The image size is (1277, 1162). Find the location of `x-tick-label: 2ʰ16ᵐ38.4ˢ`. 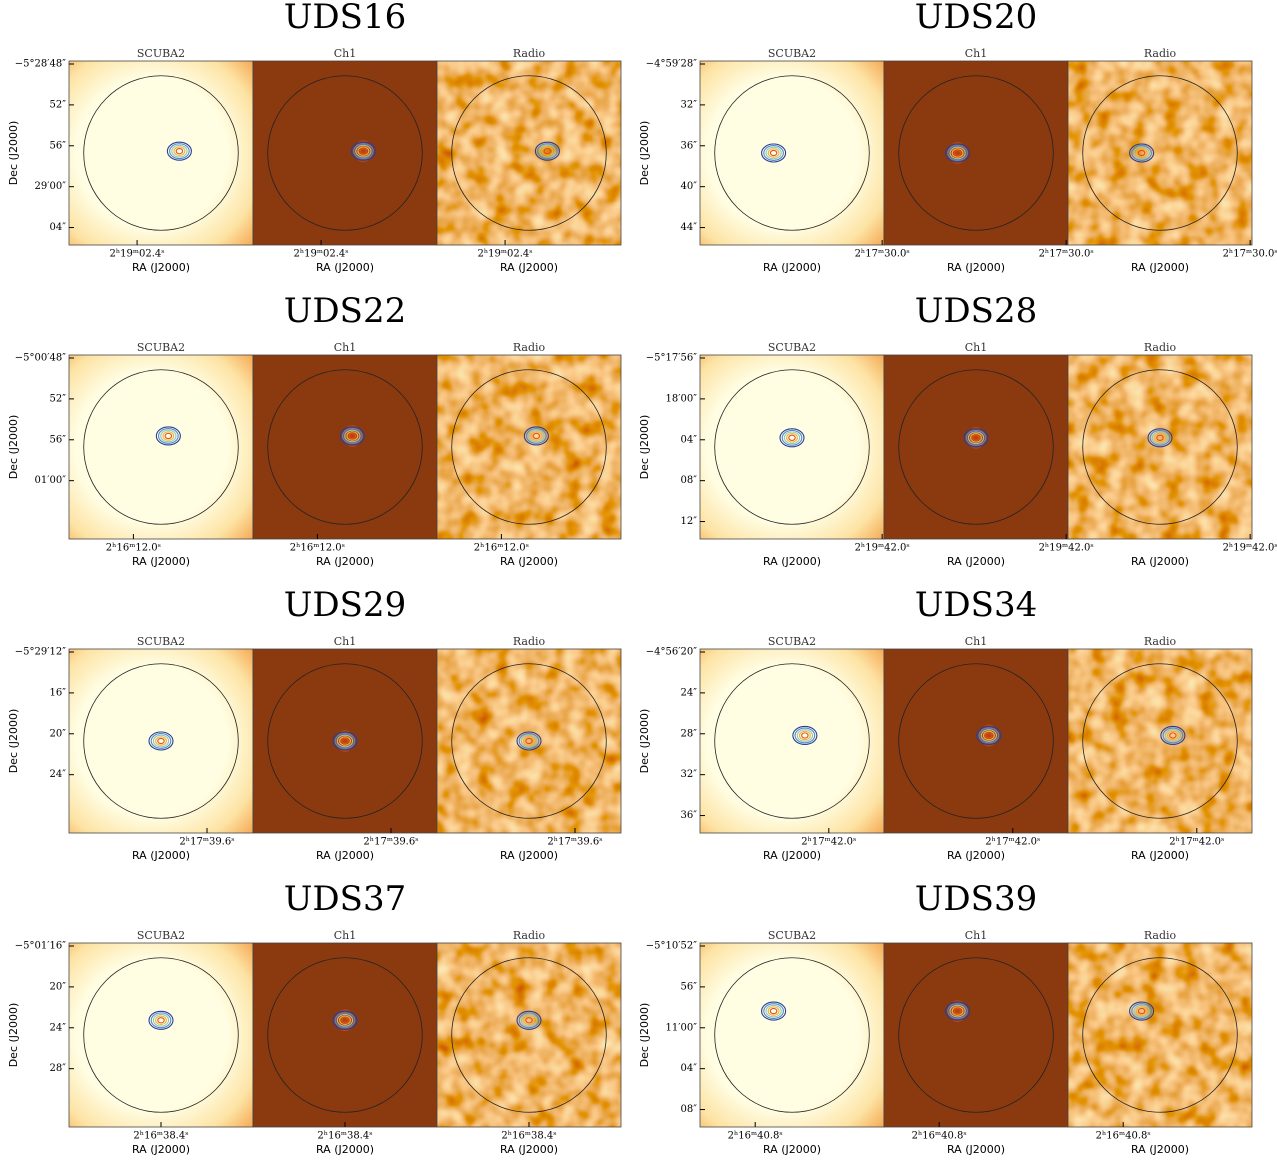

x-tick-label: 2ʰ16ᵐ38.4ˢ is located at coordinates (528, 1136).